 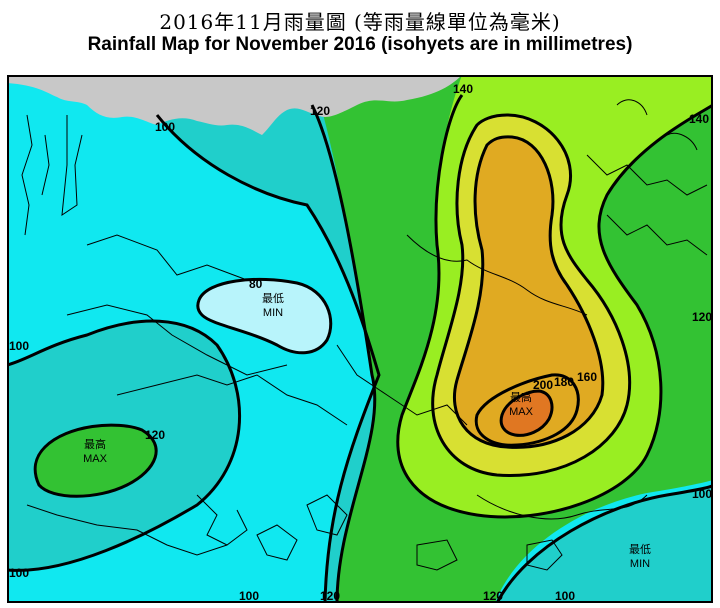 What do you see at coordinates (702, 494) in the screenshot?
I see `label-100-right: 100` at bounding box center [702, 494].